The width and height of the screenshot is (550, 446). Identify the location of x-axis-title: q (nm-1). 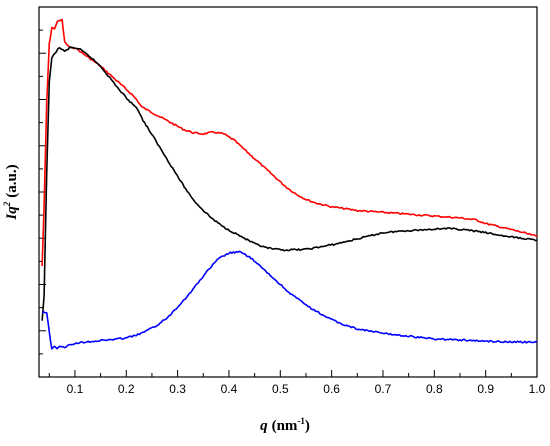
(285, 425).